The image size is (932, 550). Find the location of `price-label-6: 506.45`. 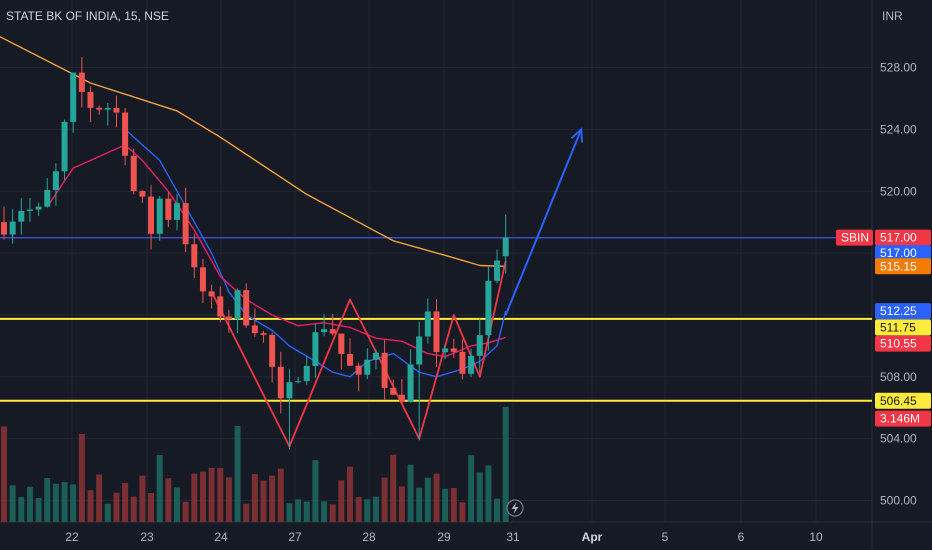

price-label-6: 506.45 is located at coordinates (903, 400).